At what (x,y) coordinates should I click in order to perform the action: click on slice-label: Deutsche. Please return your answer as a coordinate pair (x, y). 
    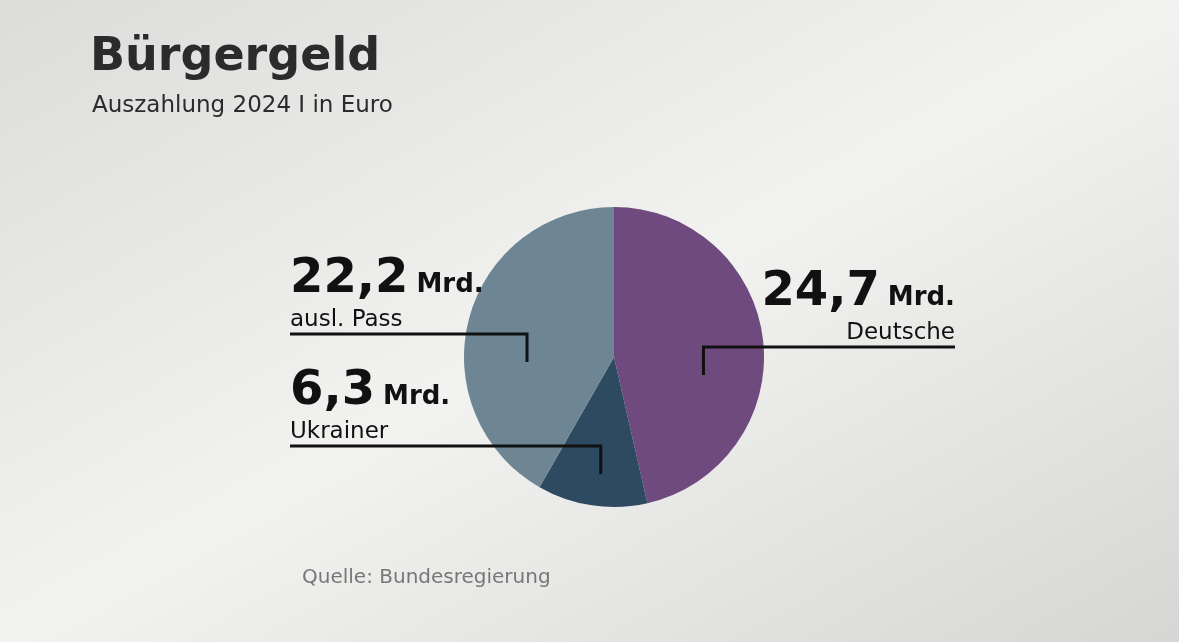
    Looking at the image, I should click on (900, 330).